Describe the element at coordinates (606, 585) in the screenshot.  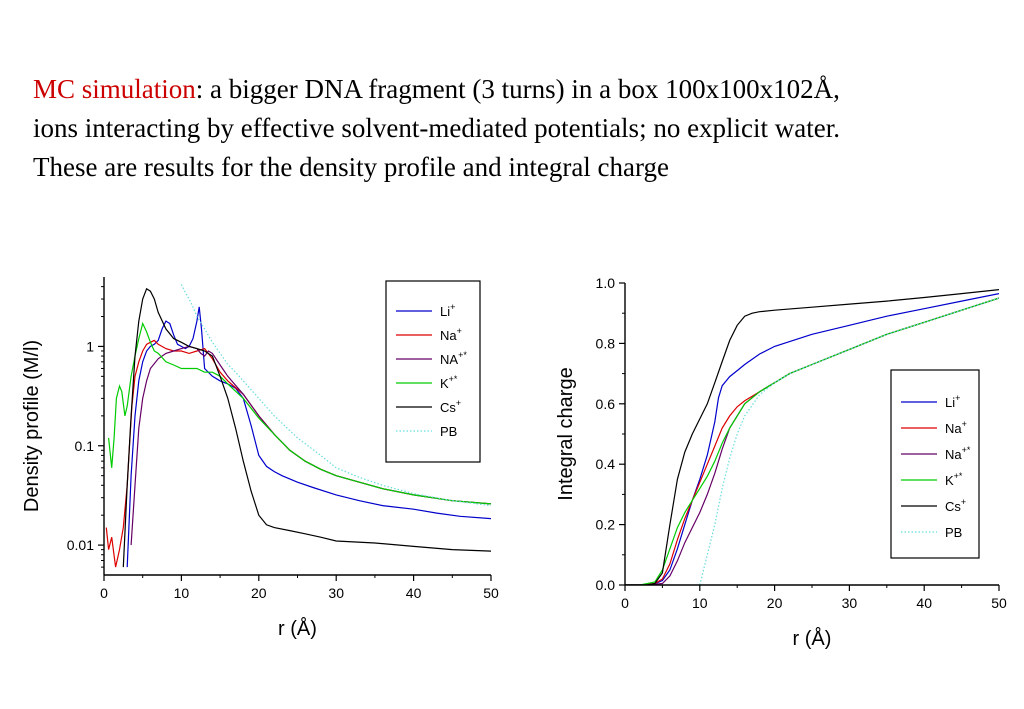
I see `y-tick-label: 0.0` at that location.